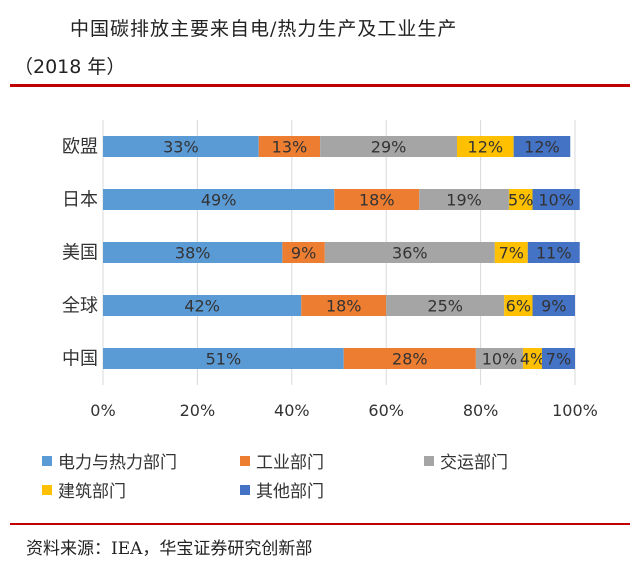 The width and height of the screenshot is (640, 562). I want to click on data-label: 33%, so click(181, 147).